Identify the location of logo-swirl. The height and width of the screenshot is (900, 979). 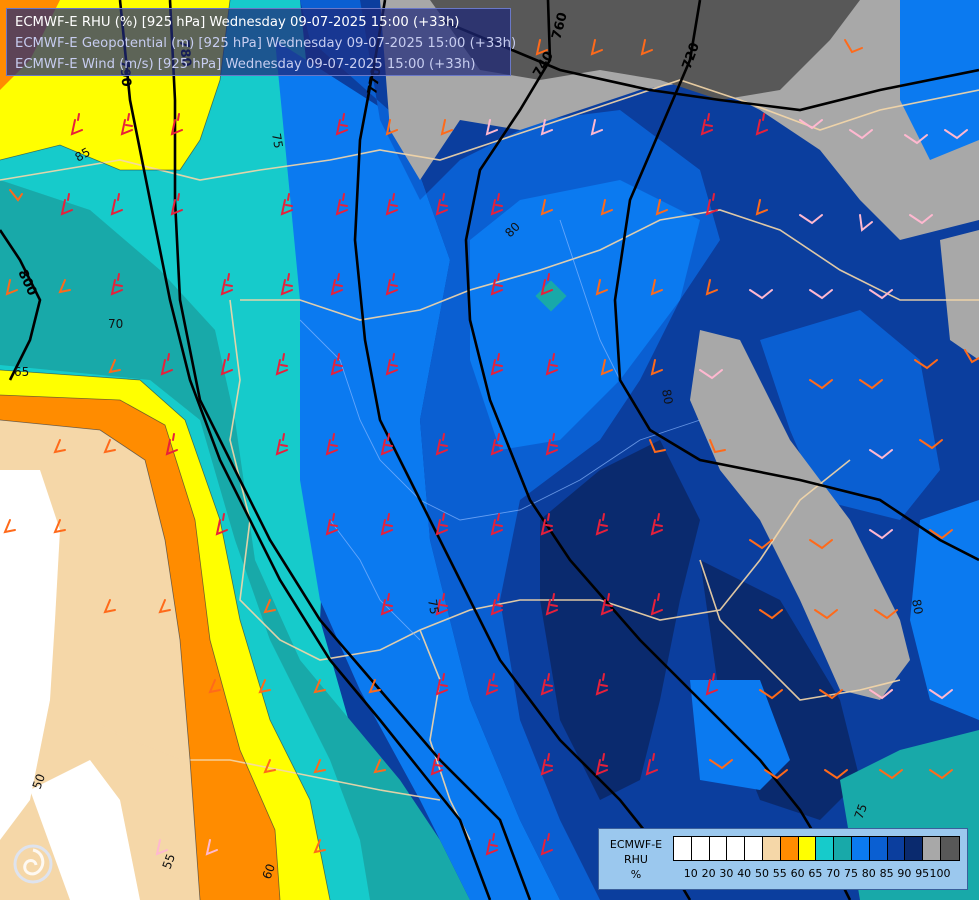
(34, 862).